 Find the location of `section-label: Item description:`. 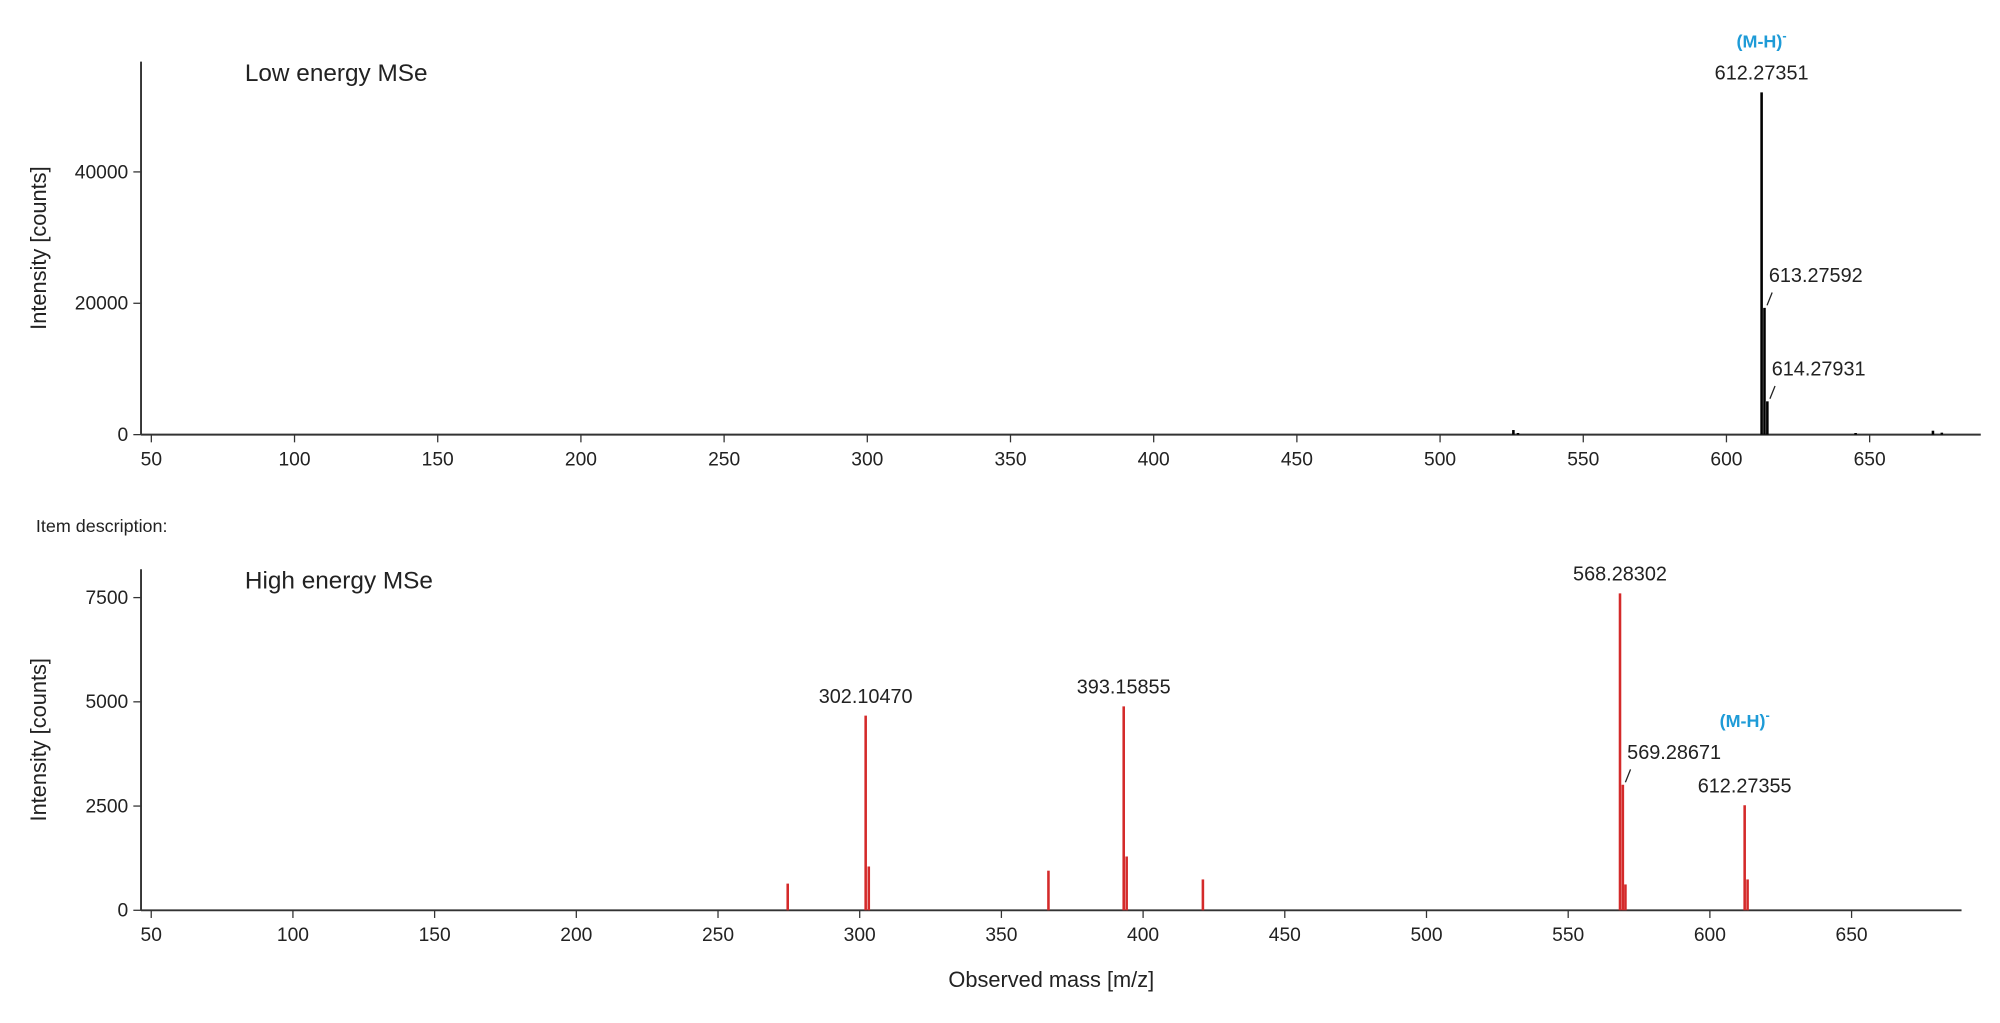

section-label: Item description: is located at coordinates (102, 526).